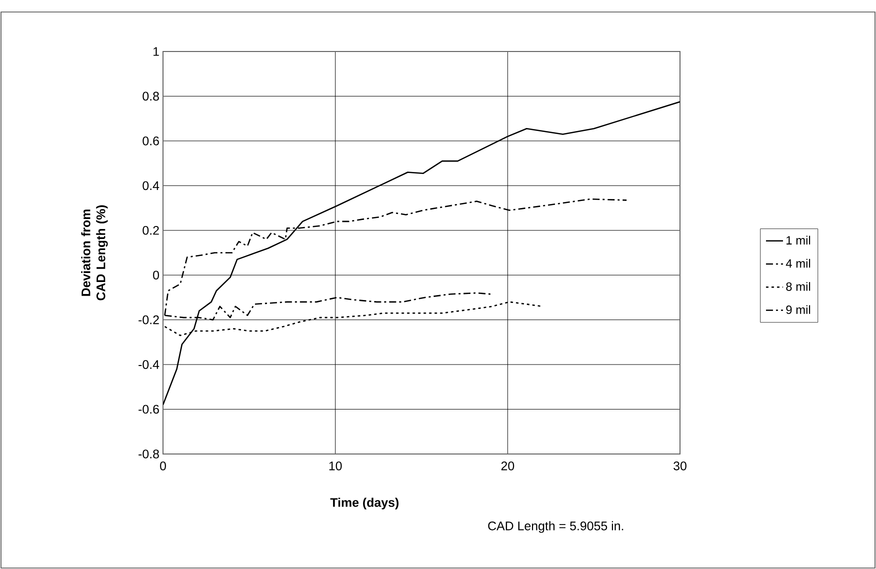  I want to click on y-tick-label: -0.4, so click(149, 364).